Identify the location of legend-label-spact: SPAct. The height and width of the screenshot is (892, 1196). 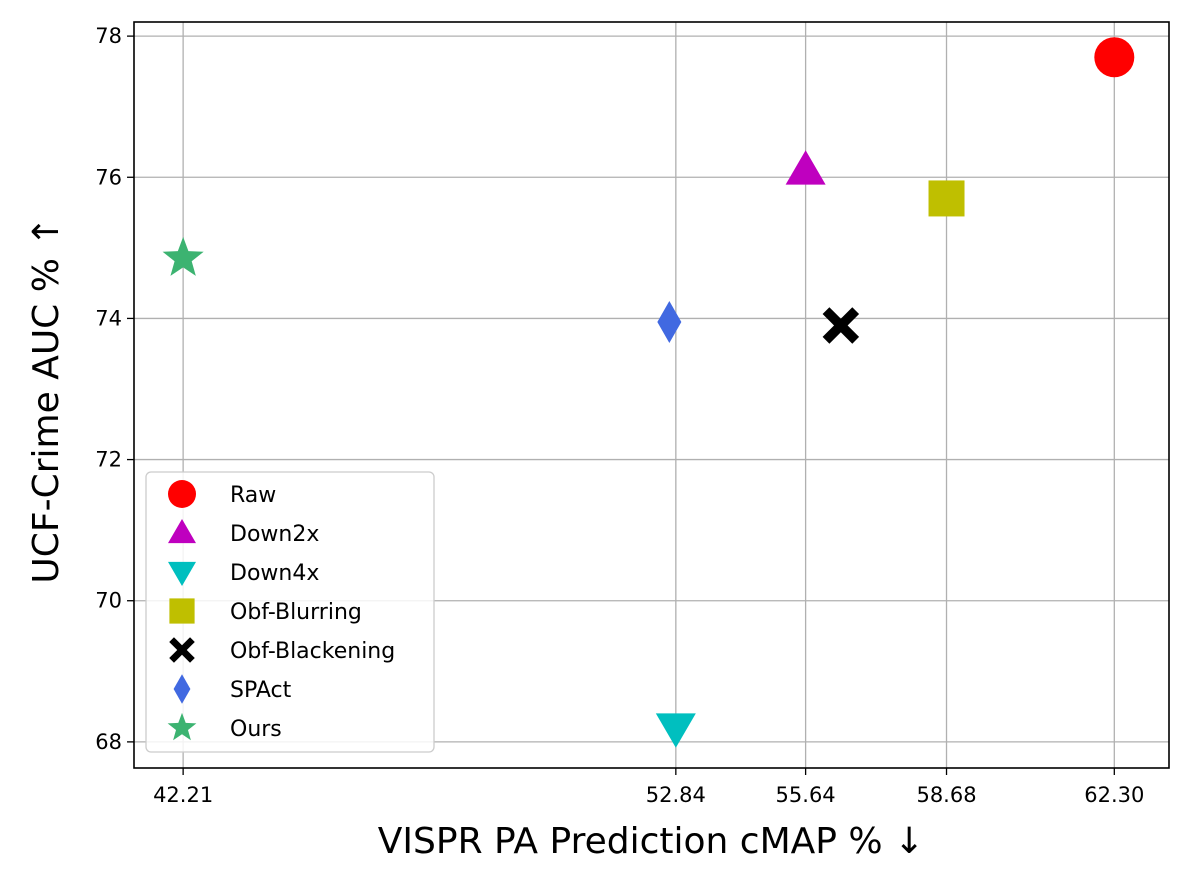
(261, 690).